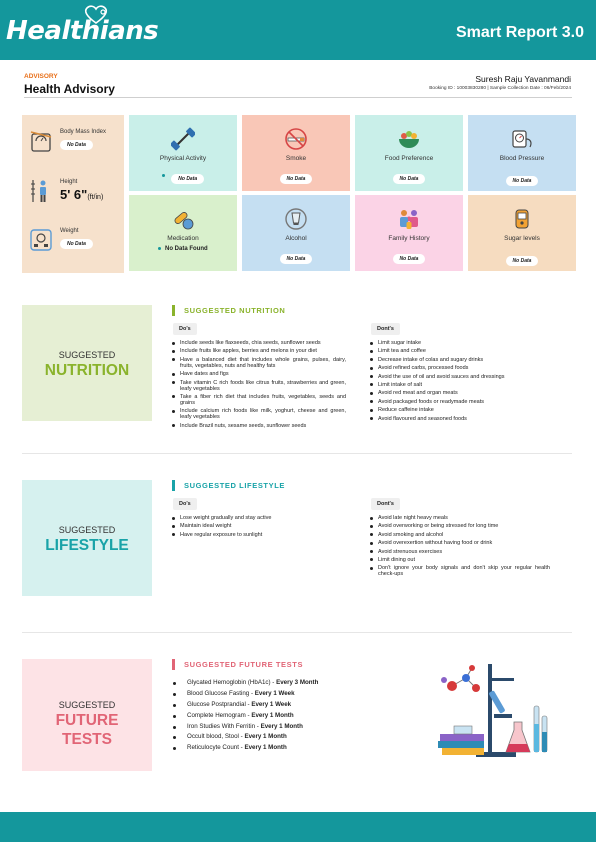 The image size is (596, 842). I want to click on lab-equipment-illustration, so click(493, 710).